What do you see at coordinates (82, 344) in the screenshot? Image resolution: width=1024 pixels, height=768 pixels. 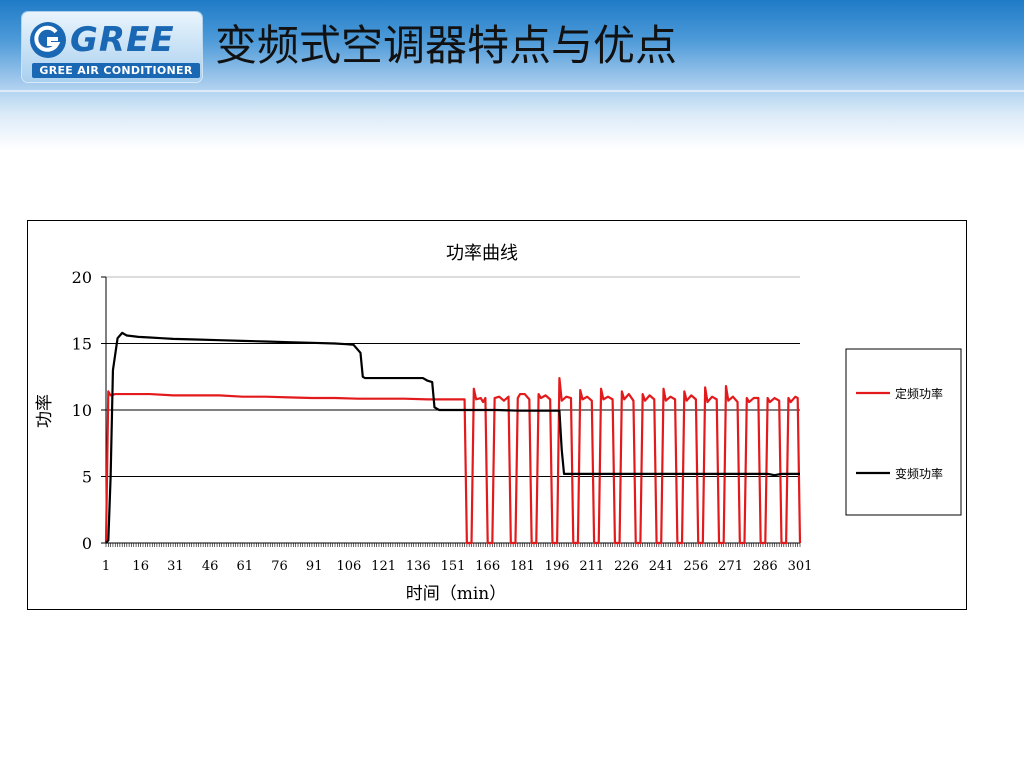 I see `y-tick-label-15: 15` at bounding box center [82, 344].